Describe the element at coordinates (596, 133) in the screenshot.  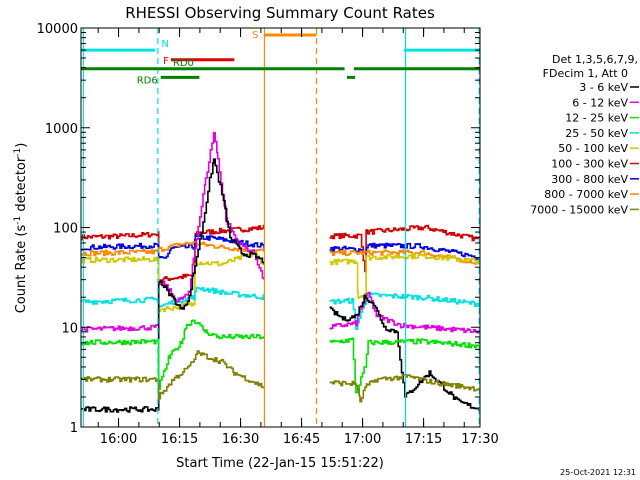
I see `legend-label-3: 25 - 50 keV` at that location.